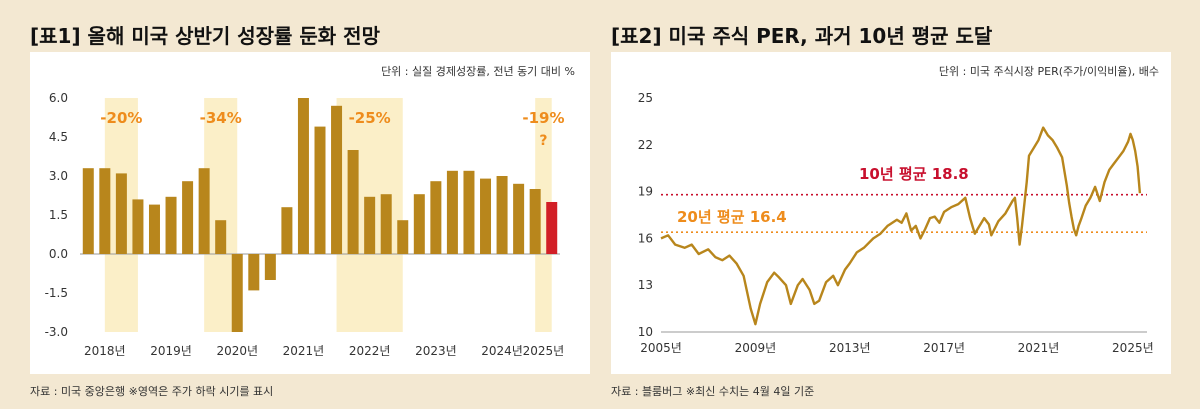 This screenshot has height=409, width=1200. Describe the element at coordinates (370, 118) in the screenshot. I see `decline-period-label: -25%` at that location.